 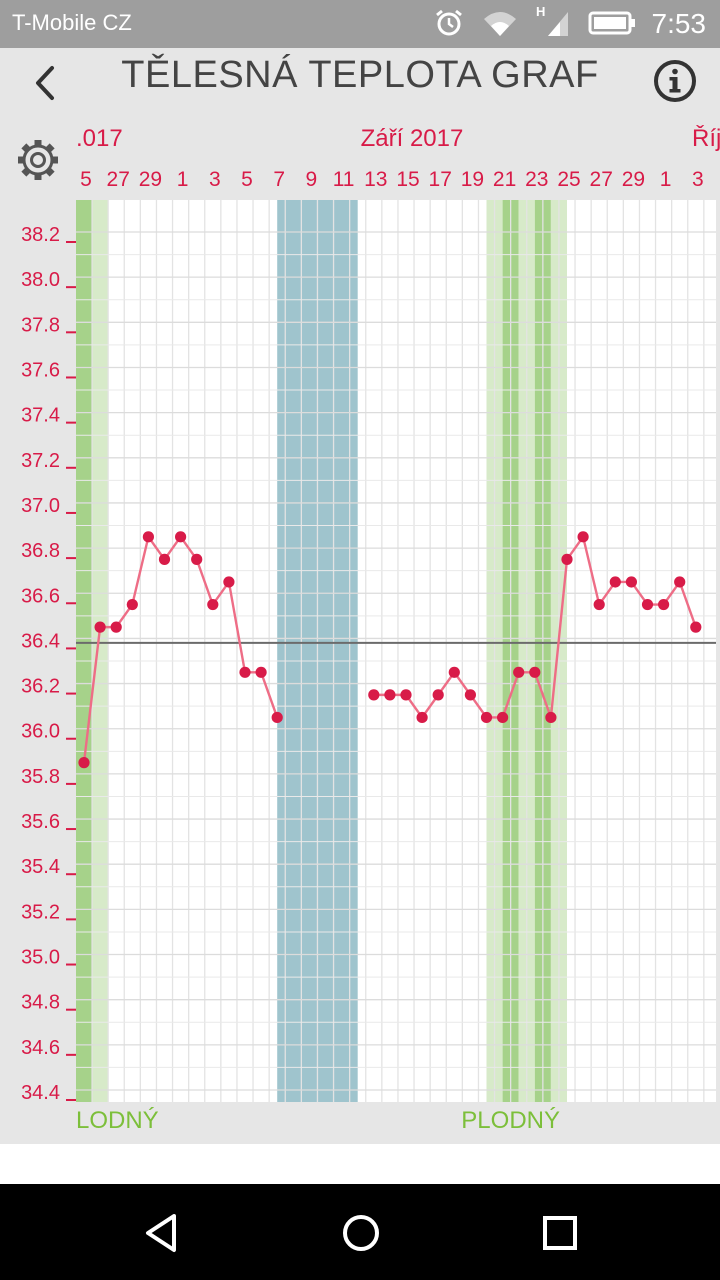 What do you see at coordinates (500, 24) in the screenshot?
I see `wifi-icon` at bounding box center [500, 24].